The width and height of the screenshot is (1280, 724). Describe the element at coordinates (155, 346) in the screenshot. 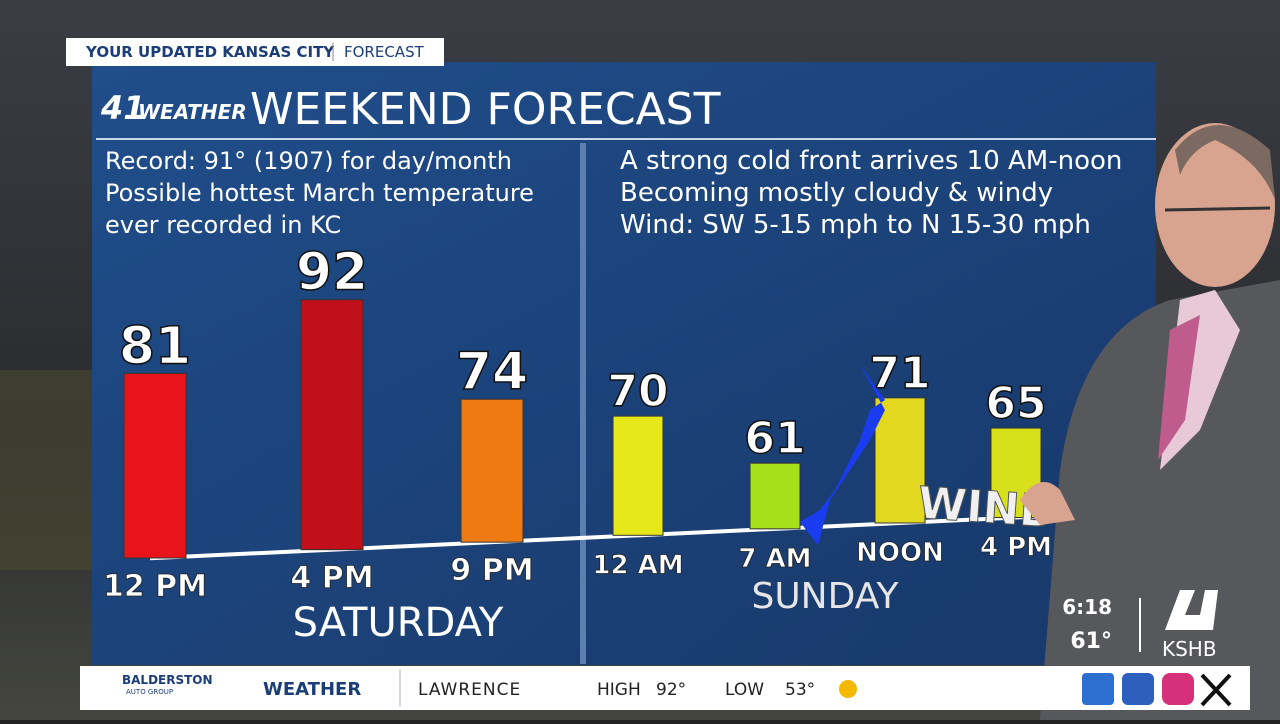

I see `value-label: 81` at that location.